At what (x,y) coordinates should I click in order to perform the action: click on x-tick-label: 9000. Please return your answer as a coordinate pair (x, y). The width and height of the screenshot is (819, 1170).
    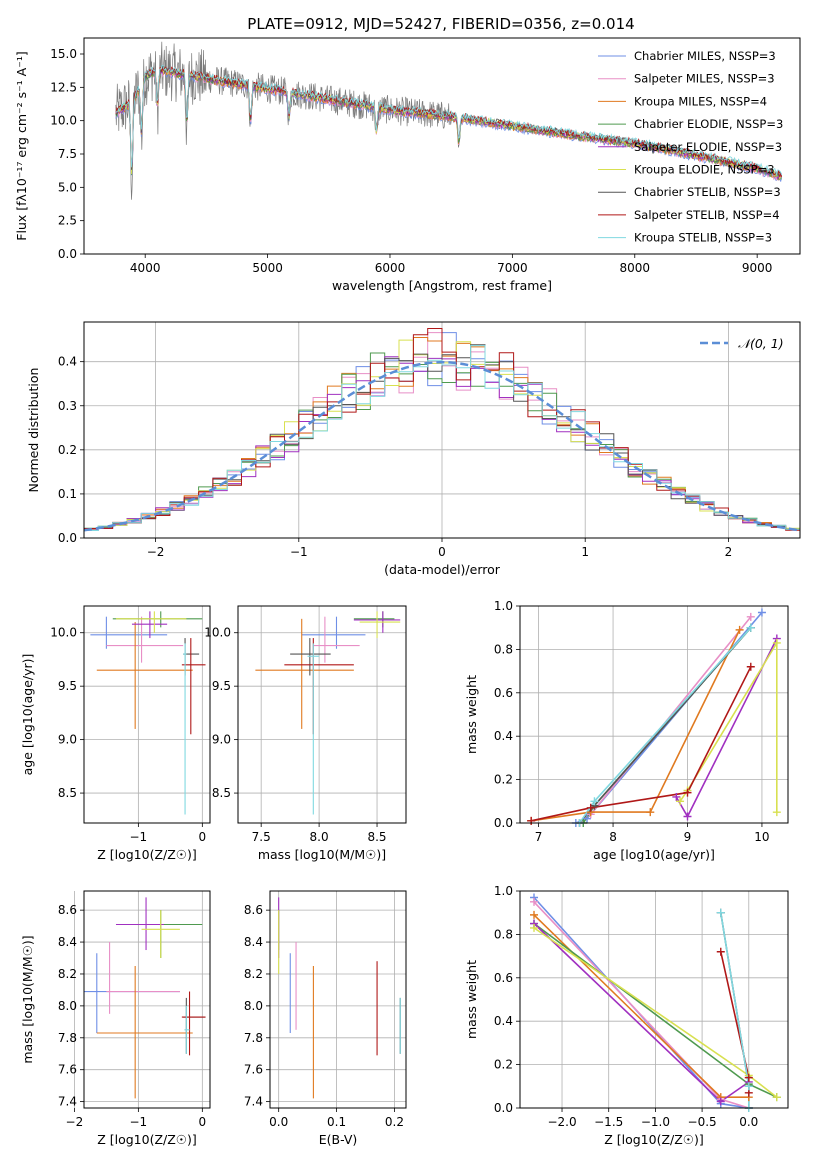
    Looking at the image, I should click on (757, 268).